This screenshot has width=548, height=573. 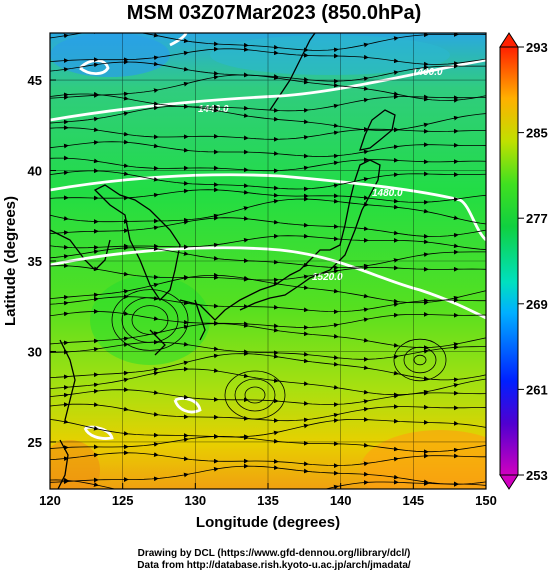 I want to click on x-tick-label: 140, so click(x=341, y=500).